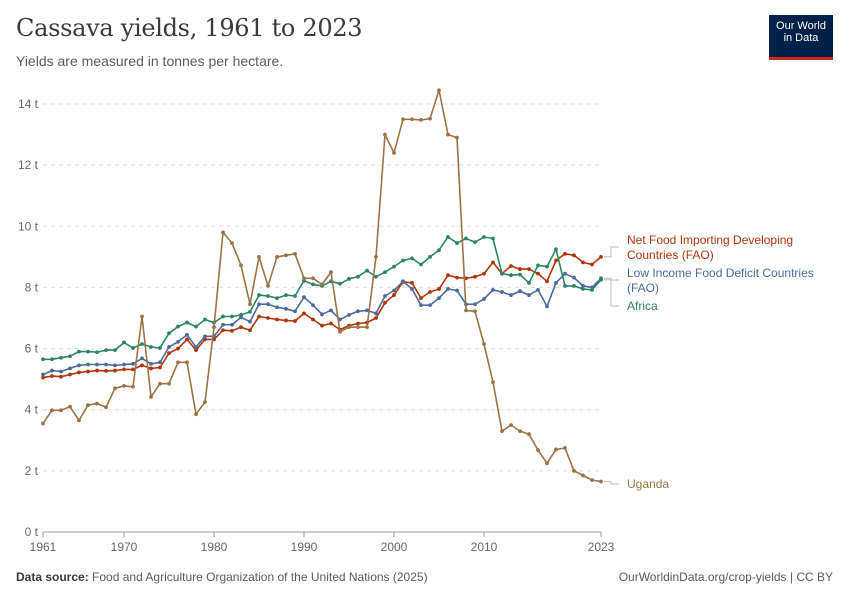  What do you see at coordinates (322, 298) in the screenshot?
I see `series-line` at bounding box center [322, 298].